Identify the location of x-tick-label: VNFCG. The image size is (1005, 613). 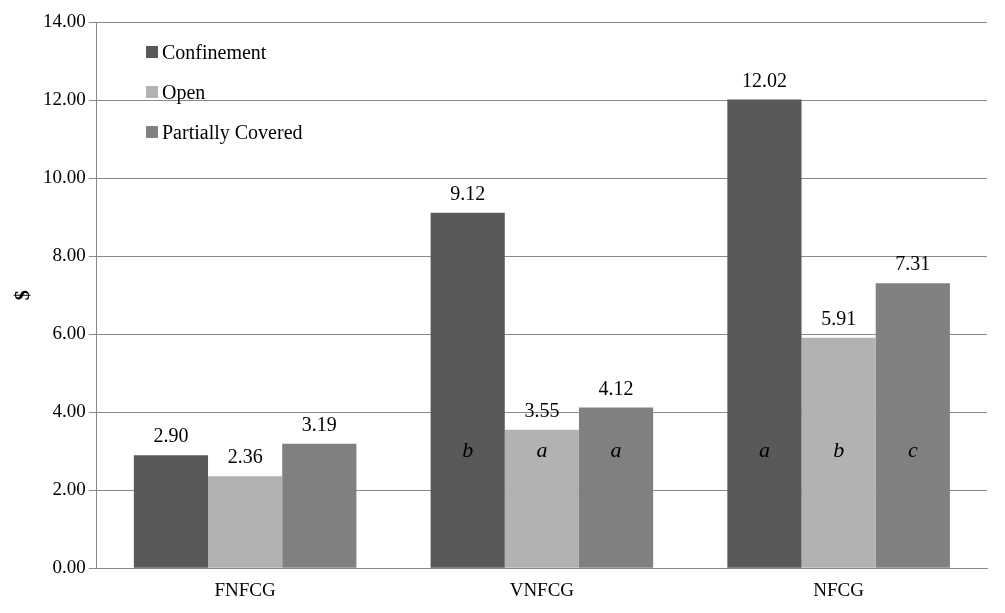
(542, 589).